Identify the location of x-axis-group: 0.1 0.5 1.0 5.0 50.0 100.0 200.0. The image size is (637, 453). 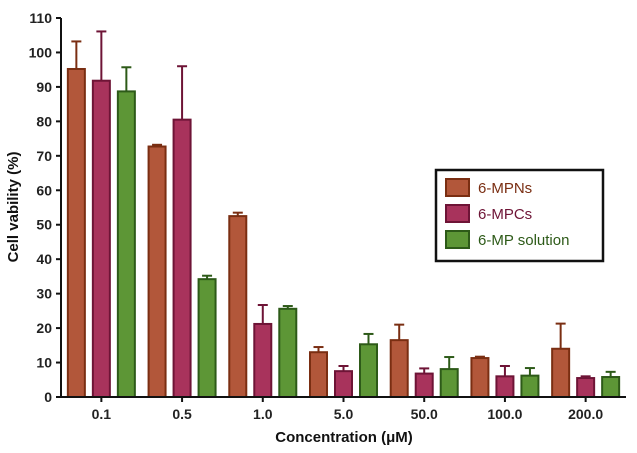
(347, 409).